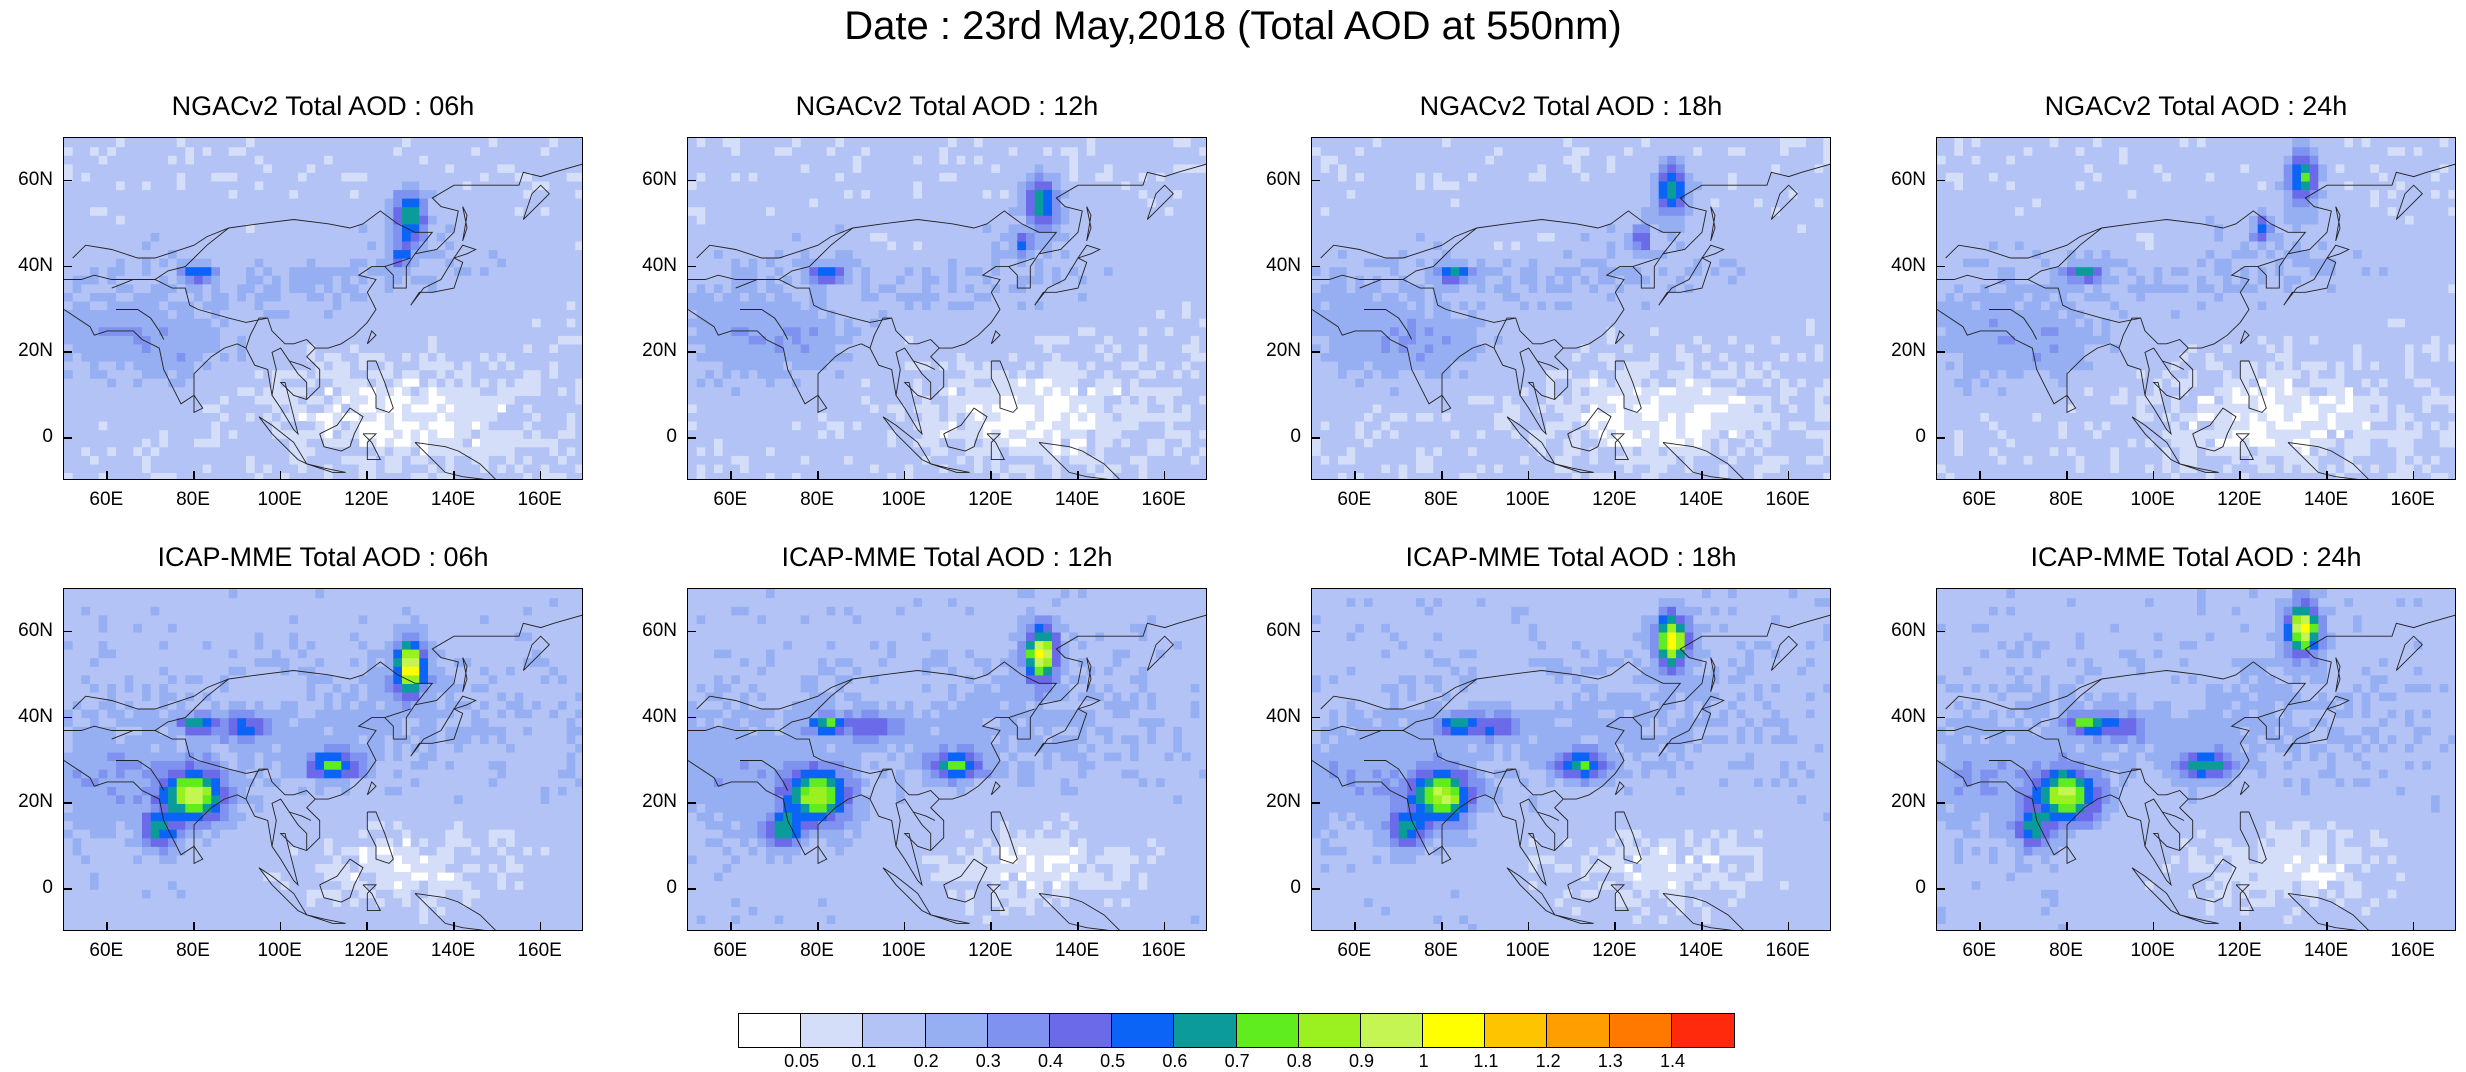 Image resolution: width=2466 pixels, height=1072 pixels. What do you see at coordinates (1237, 1061) in the screenshot?
I see `colorbar-label: 0.7` at bounding box center [1237, 1061].